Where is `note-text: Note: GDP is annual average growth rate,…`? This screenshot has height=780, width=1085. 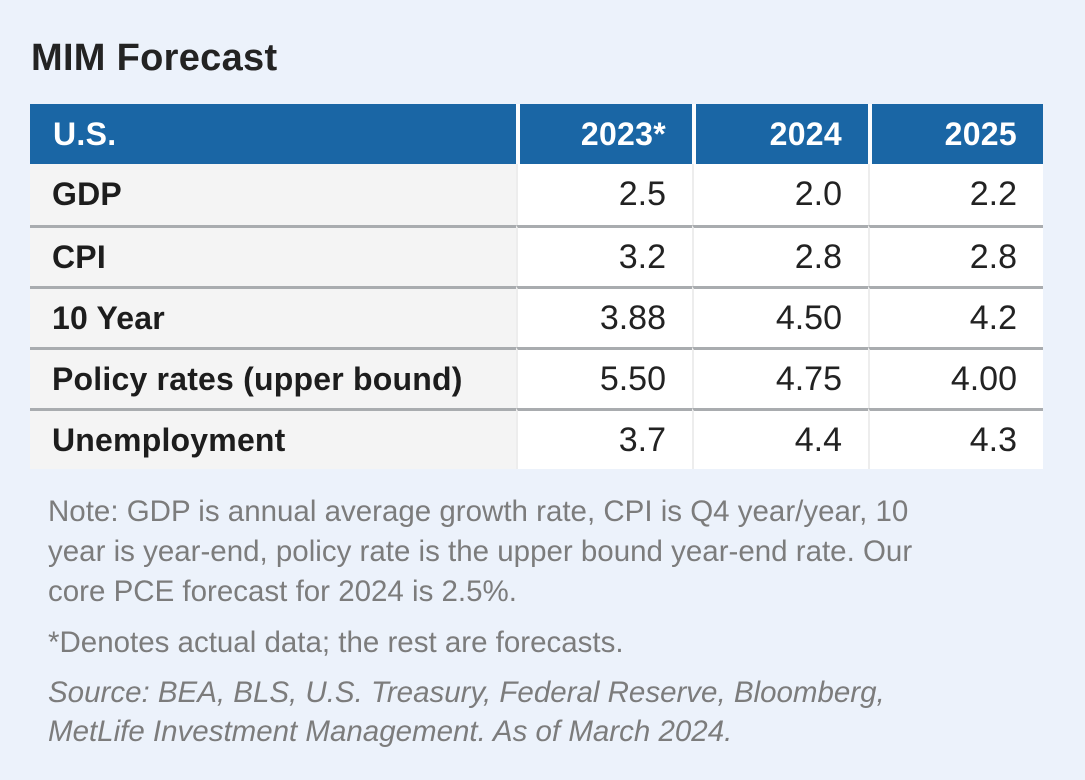
note-text: Note: GDP is annual average growth rate,… is located at coordinates (543, 552).